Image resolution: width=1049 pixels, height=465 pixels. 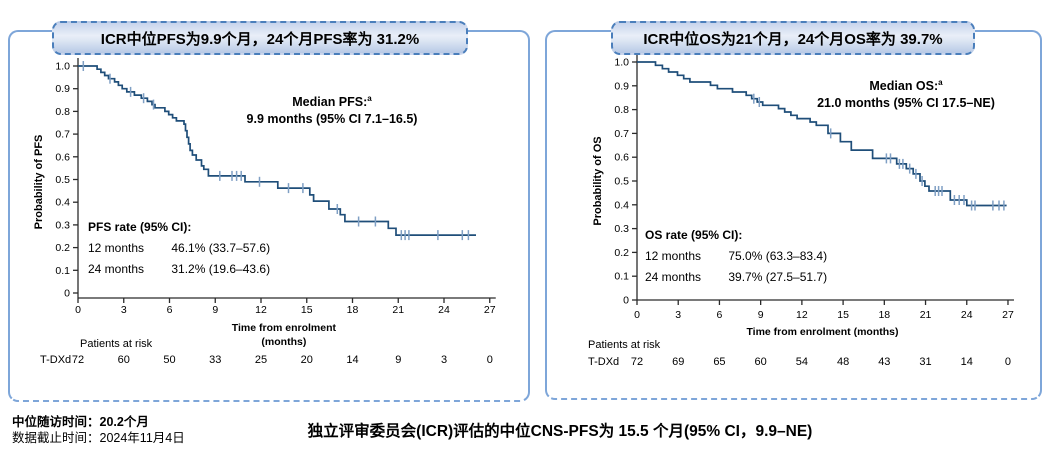 I want to click on os-median-value: 21.0 months (95% CI 17.5–NE), so click(x=906, y=103).